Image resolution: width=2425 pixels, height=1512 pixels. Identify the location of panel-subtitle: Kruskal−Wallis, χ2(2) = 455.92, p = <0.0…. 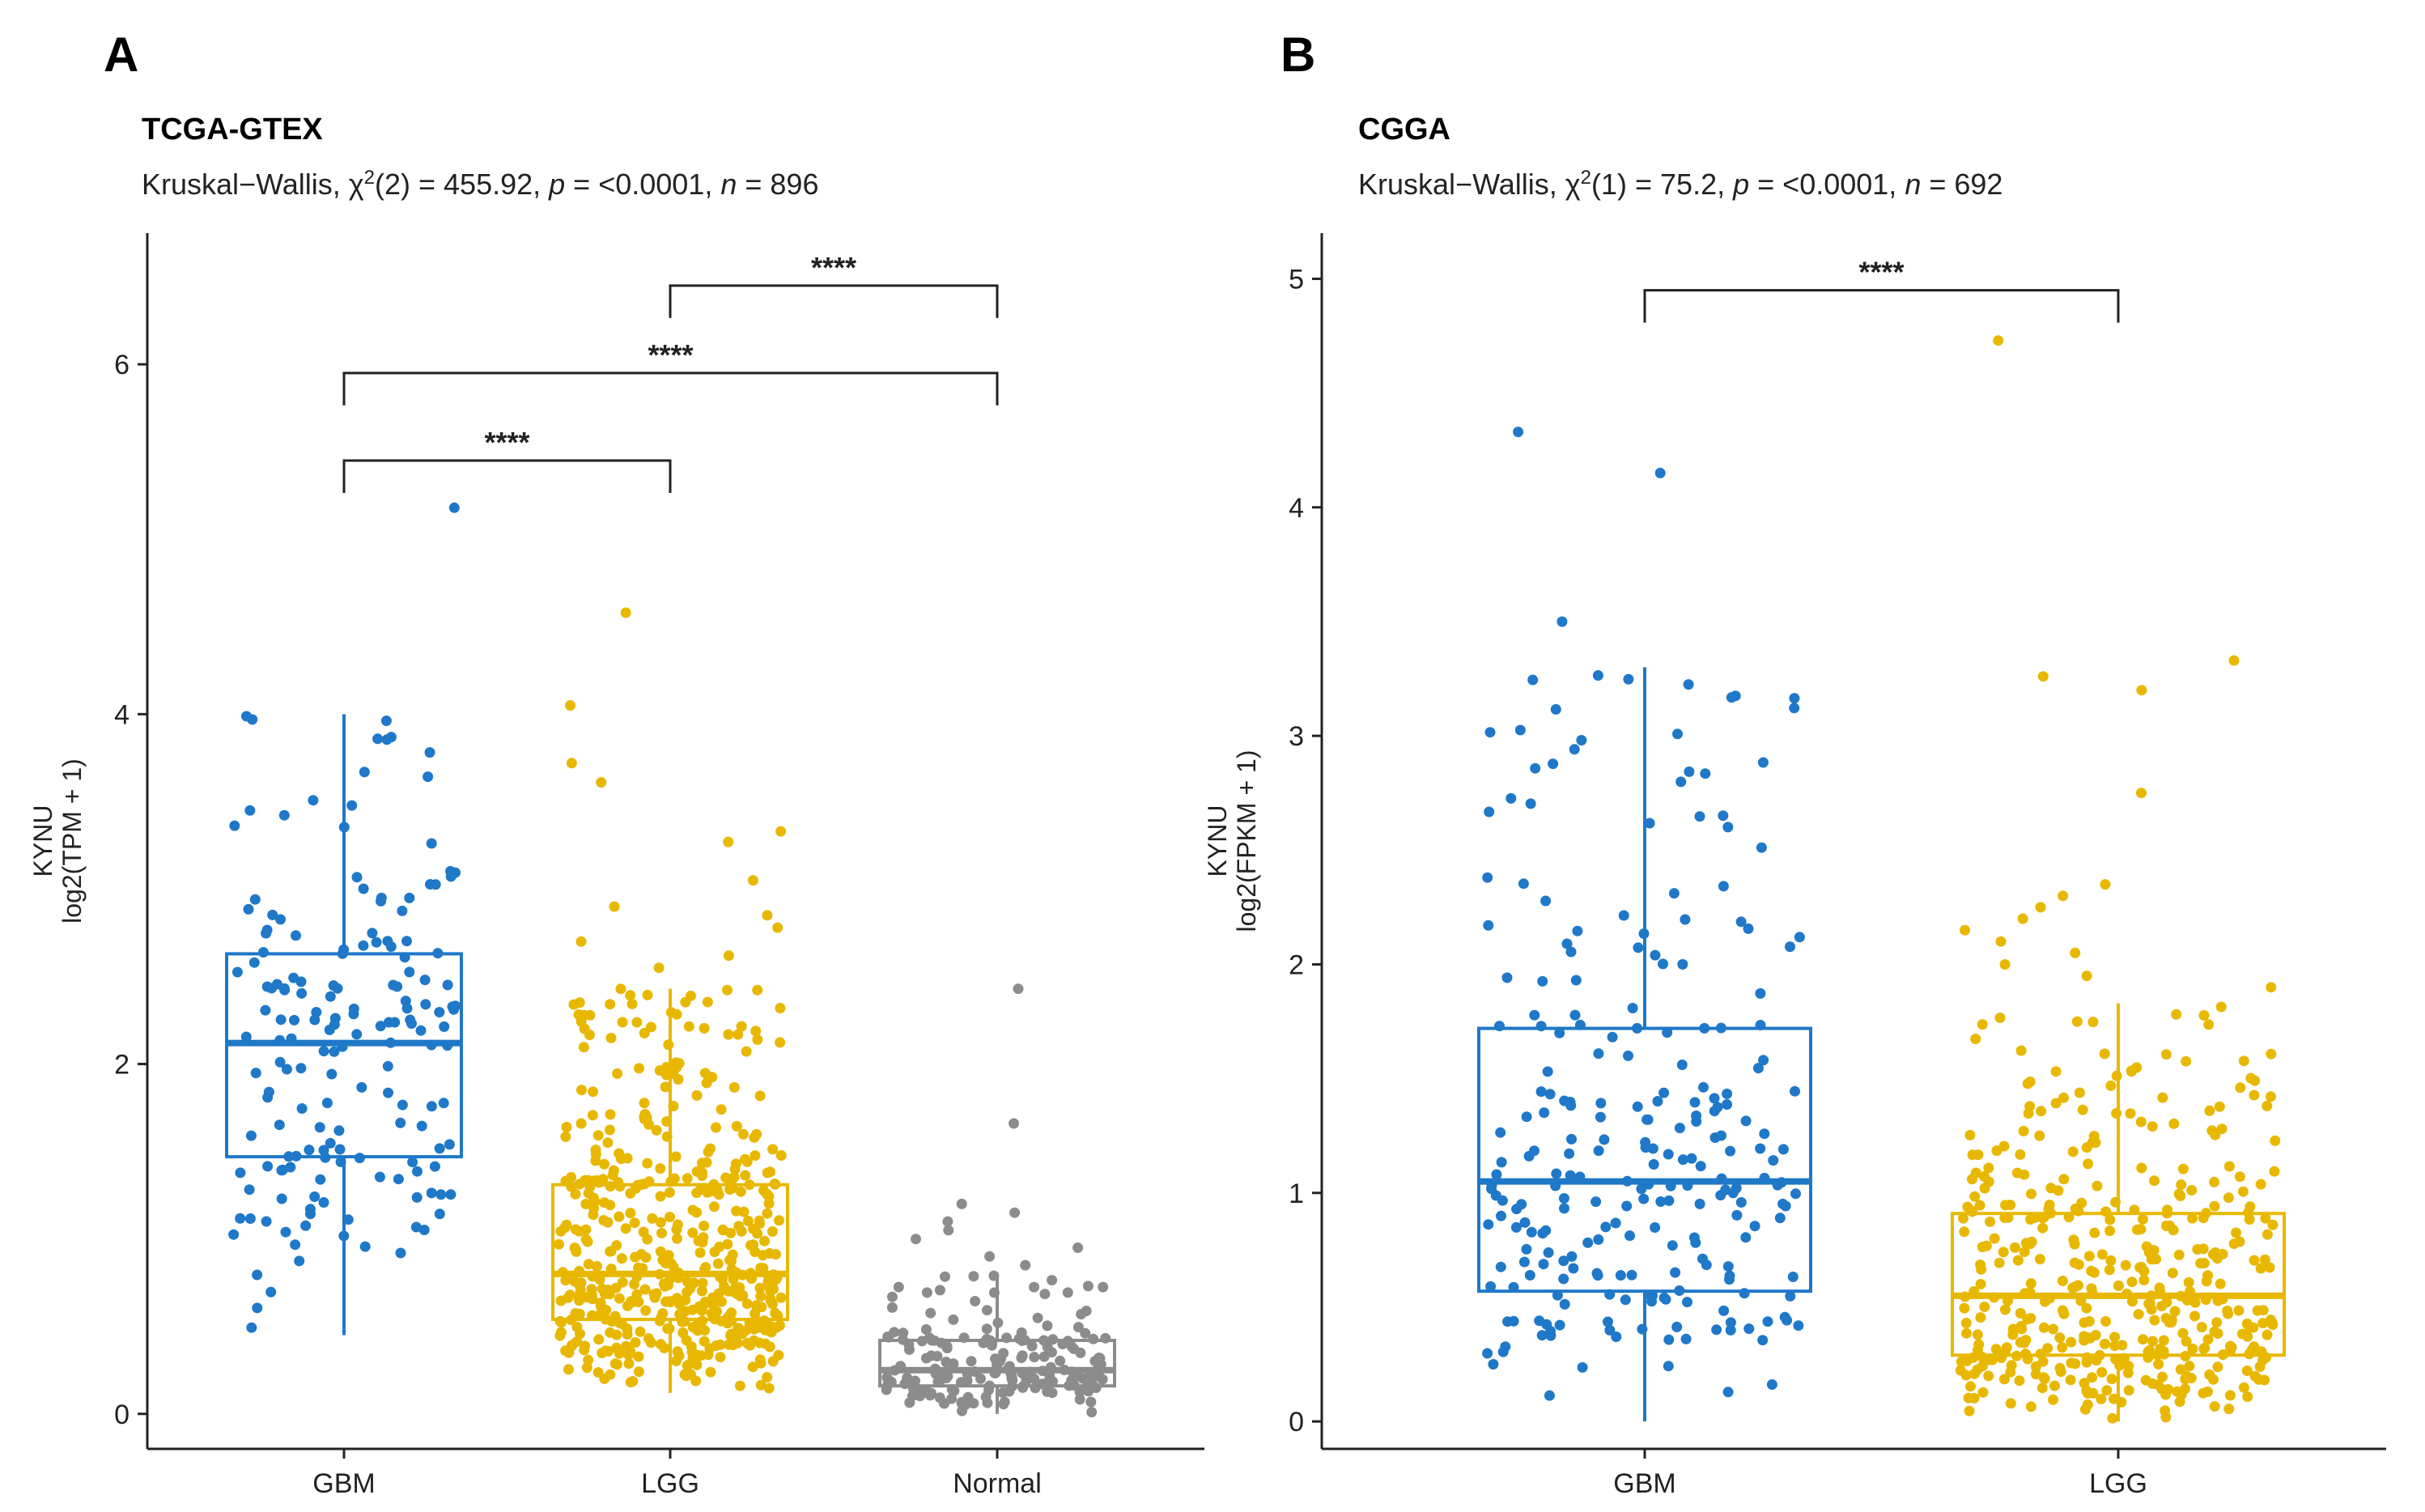
(480, 184).